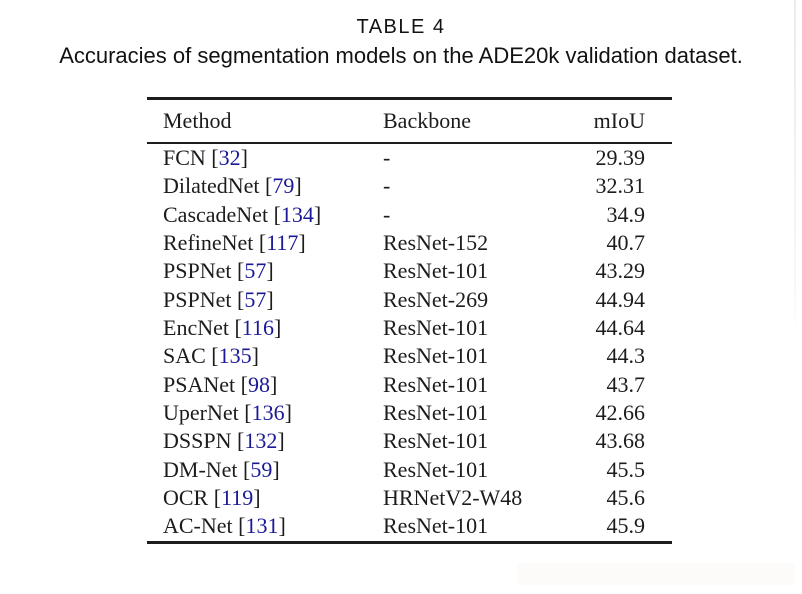 Image resolution: width=802 pixels, height=594 pixels. Describe the element at coordinates (237, 498) in the screenshot. I see `citation-link: 119` at that location.